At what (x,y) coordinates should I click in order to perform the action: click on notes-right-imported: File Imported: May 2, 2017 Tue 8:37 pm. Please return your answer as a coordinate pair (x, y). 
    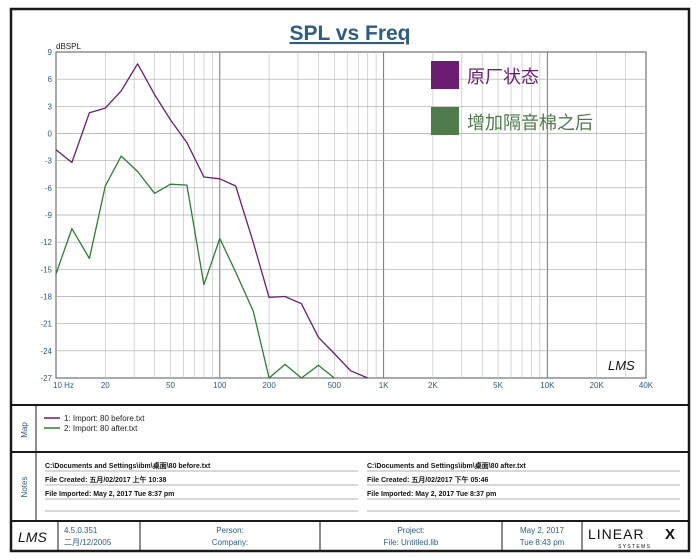
    Looking at the image, I should click on (431, 494).